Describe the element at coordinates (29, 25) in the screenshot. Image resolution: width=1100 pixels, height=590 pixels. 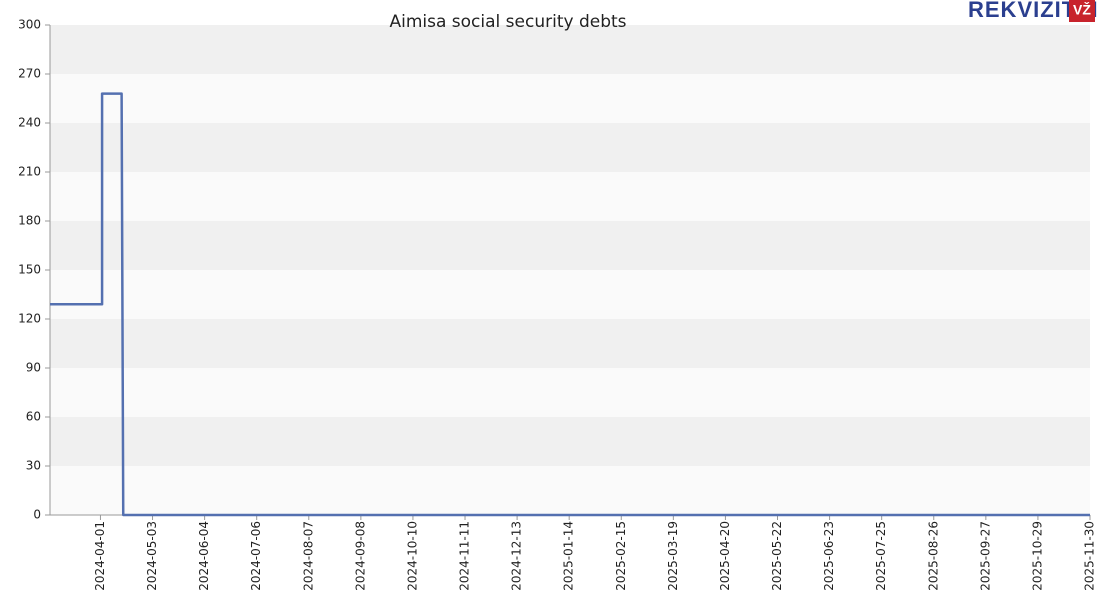
I see `y-tick-label: 300` at that location.